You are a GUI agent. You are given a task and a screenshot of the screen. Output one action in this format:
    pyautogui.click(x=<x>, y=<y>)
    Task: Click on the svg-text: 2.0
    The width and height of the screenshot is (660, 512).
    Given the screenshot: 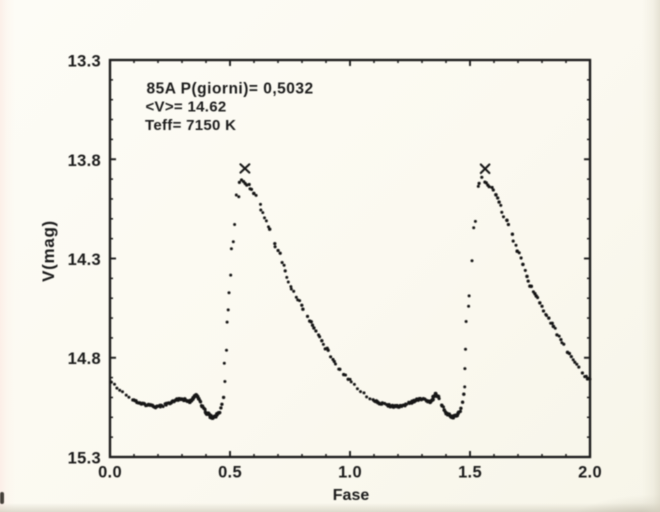 What is the action you would take?
    pyautogui.click(x=590, y=472)
    